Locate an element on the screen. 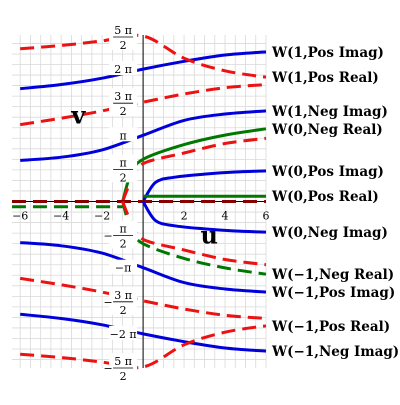 The height and width of the screenshot is (405, 400). x-tick-label: −6 is located at coordinates (20, 216).